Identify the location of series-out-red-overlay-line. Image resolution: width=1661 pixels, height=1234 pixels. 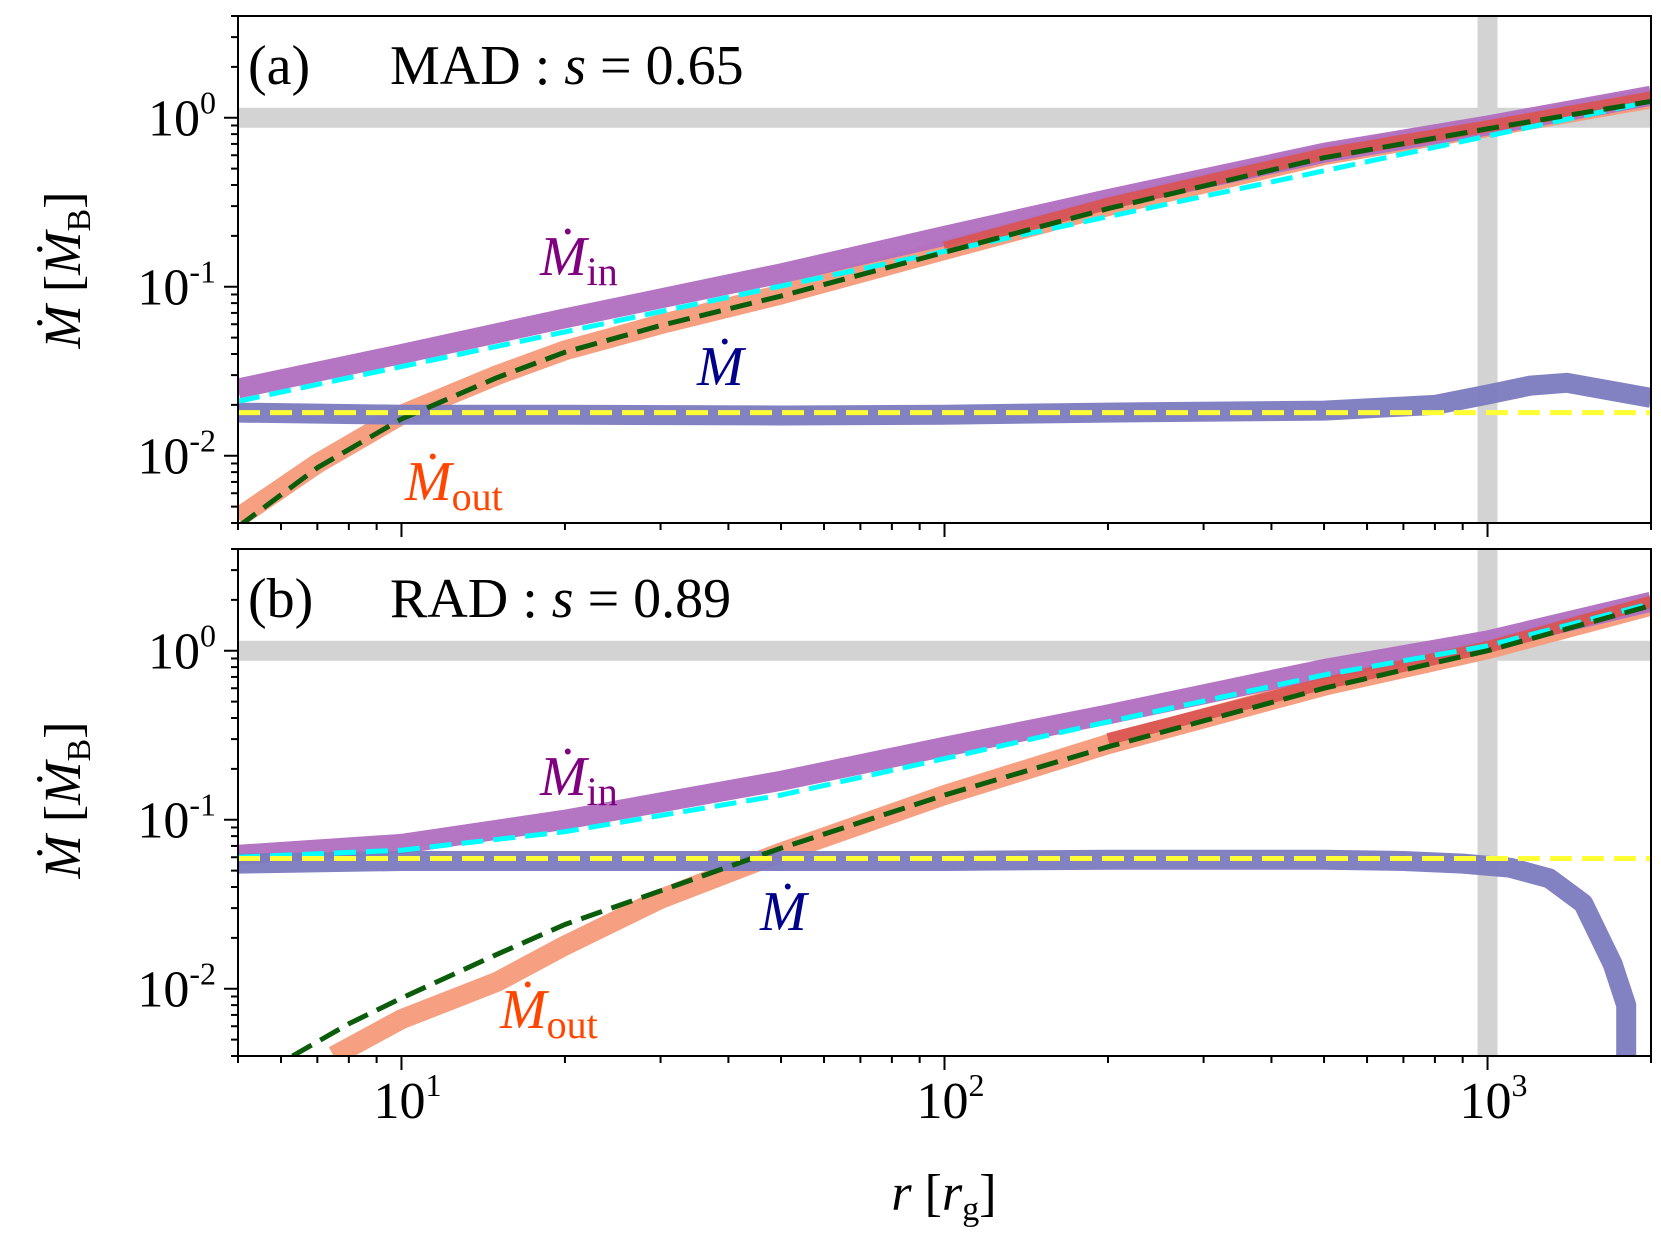
(1296, 172).